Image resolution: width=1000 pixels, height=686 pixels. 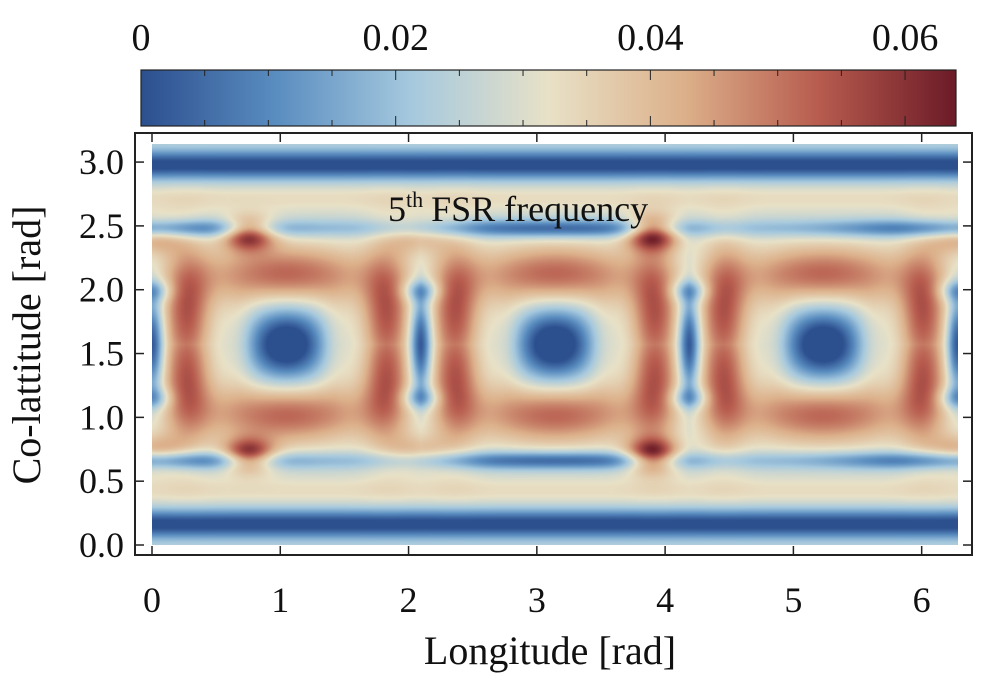 I want to click on frequency-annotation: 5th FSR frequency, so click(x=518, y=208).